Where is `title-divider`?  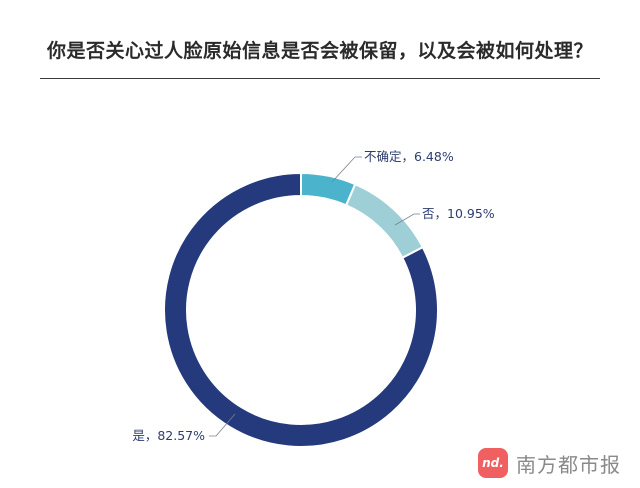
title-divider is located at coordinates (320, 78).